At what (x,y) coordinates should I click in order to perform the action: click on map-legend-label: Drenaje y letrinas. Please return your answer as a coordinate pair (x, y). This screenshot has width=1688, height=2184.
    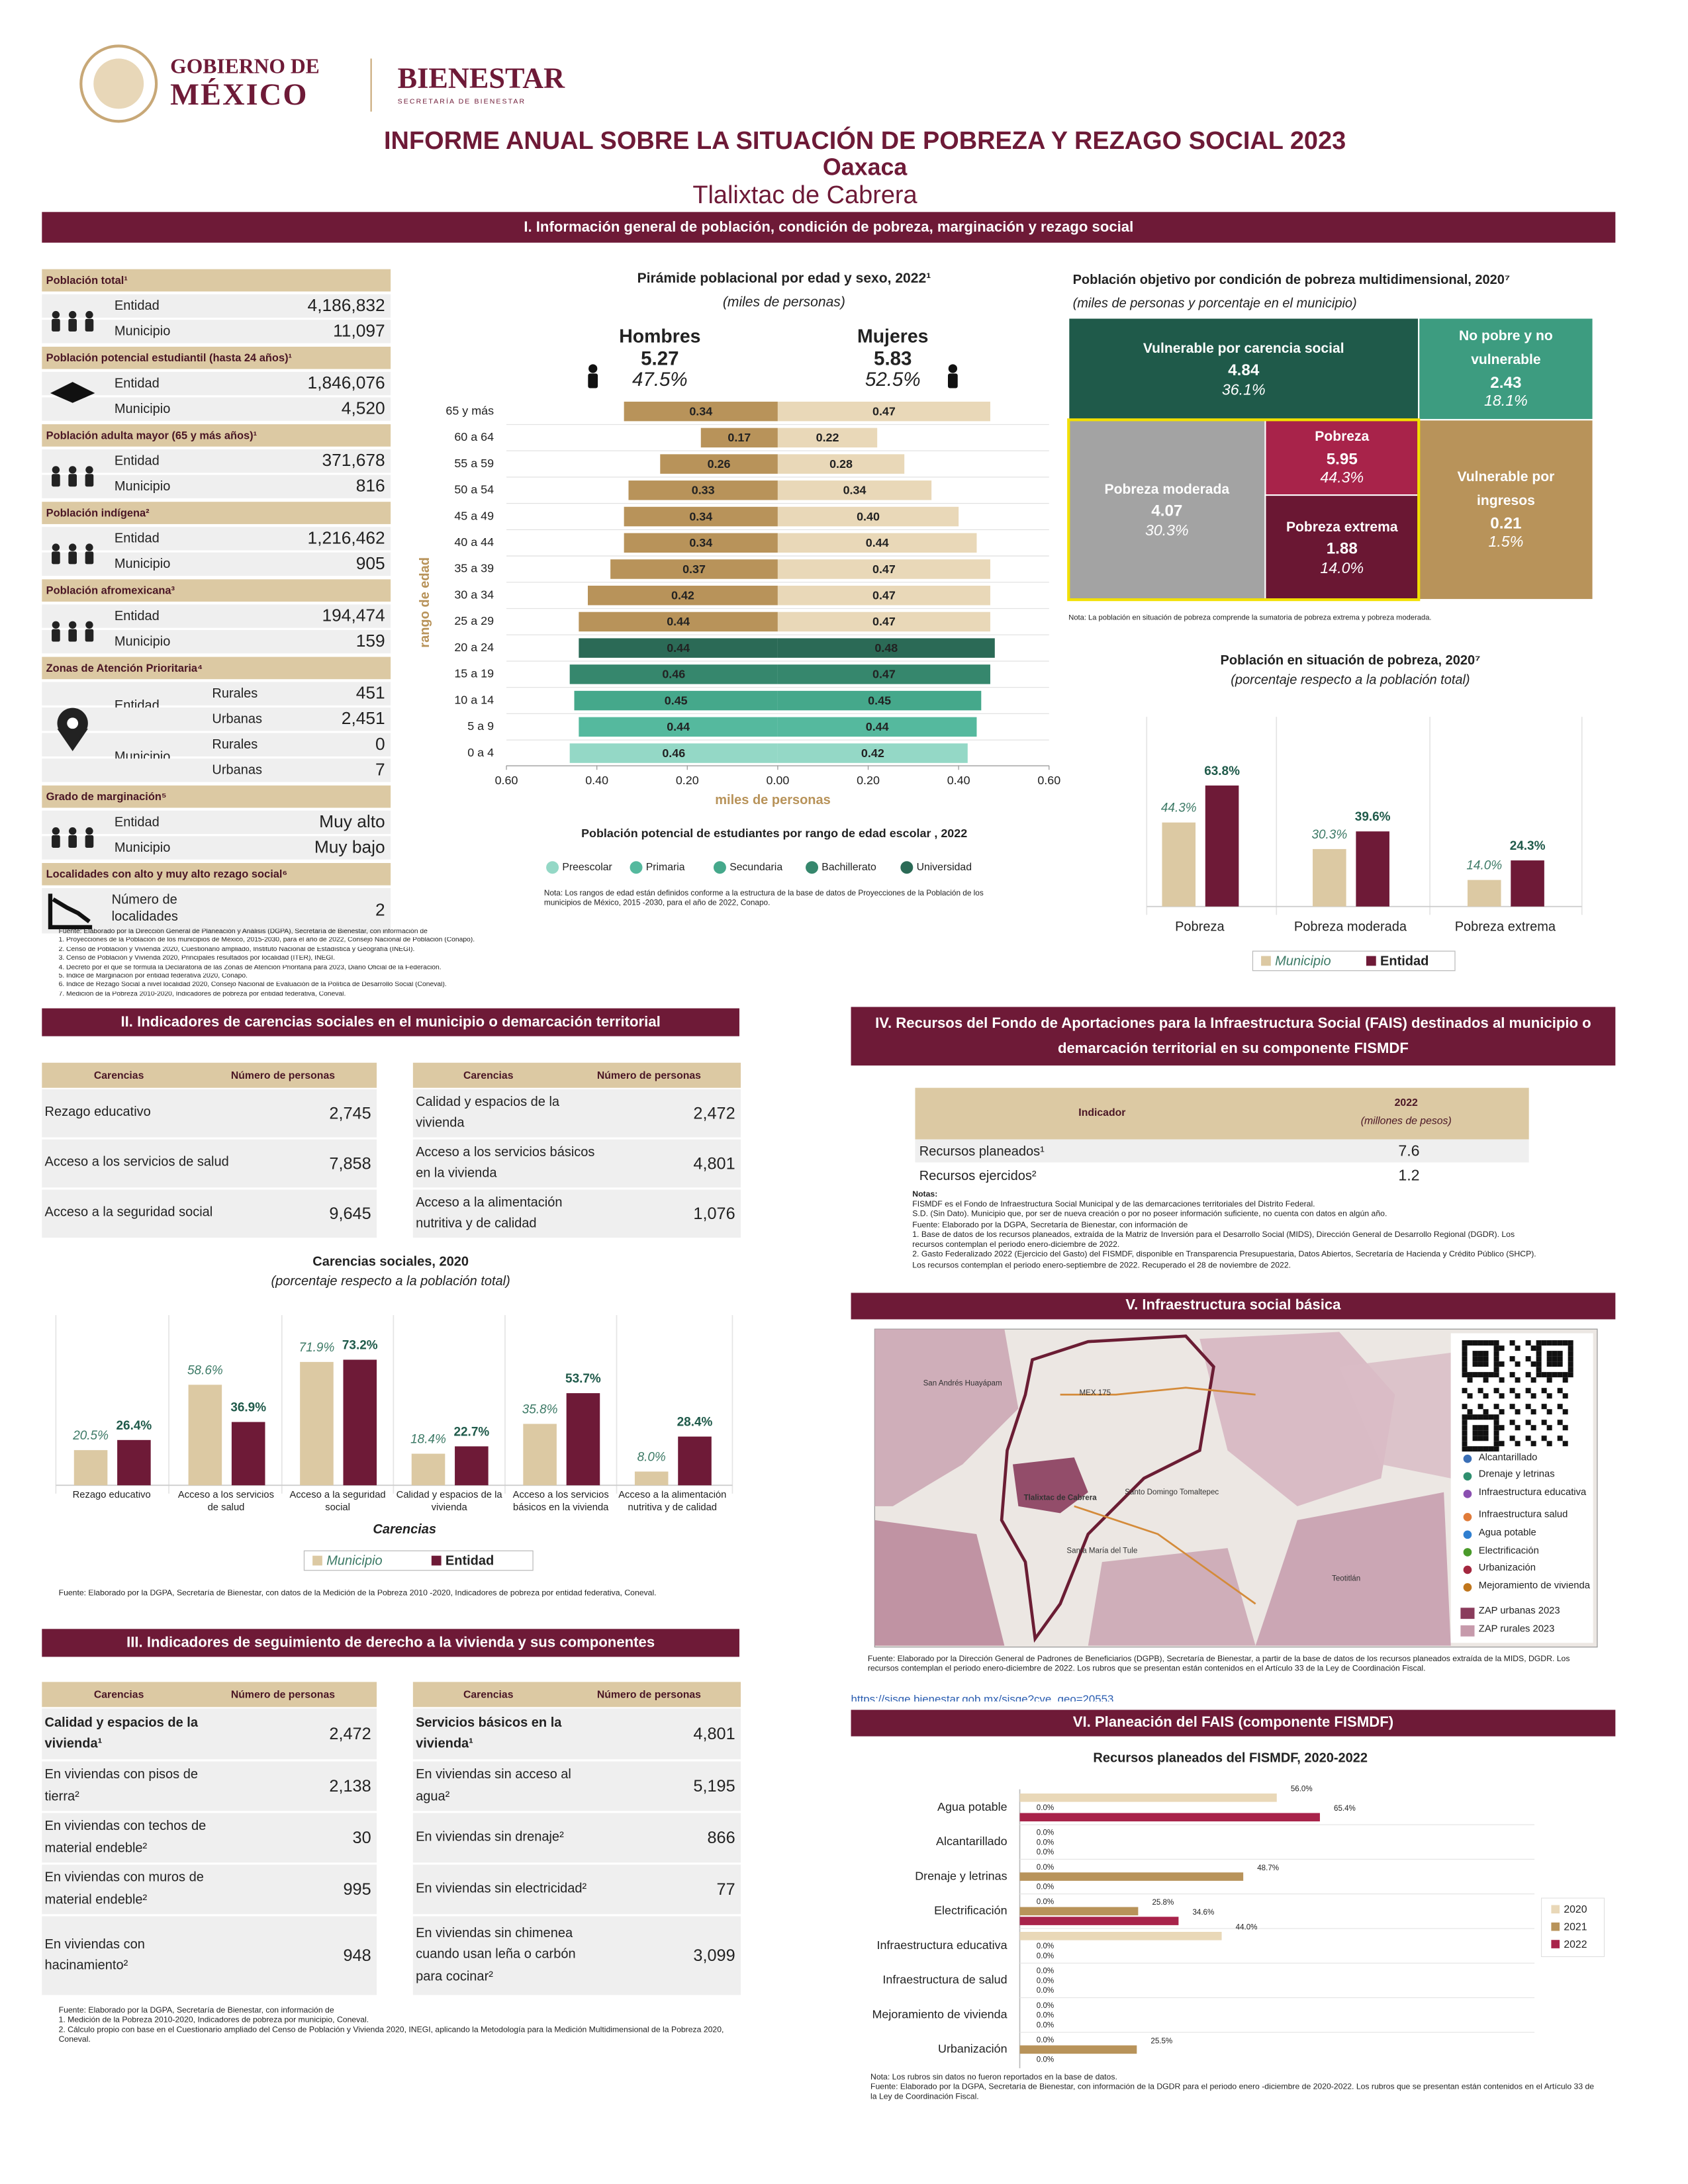
    Looking at the image, I should click on (1516, 1475).